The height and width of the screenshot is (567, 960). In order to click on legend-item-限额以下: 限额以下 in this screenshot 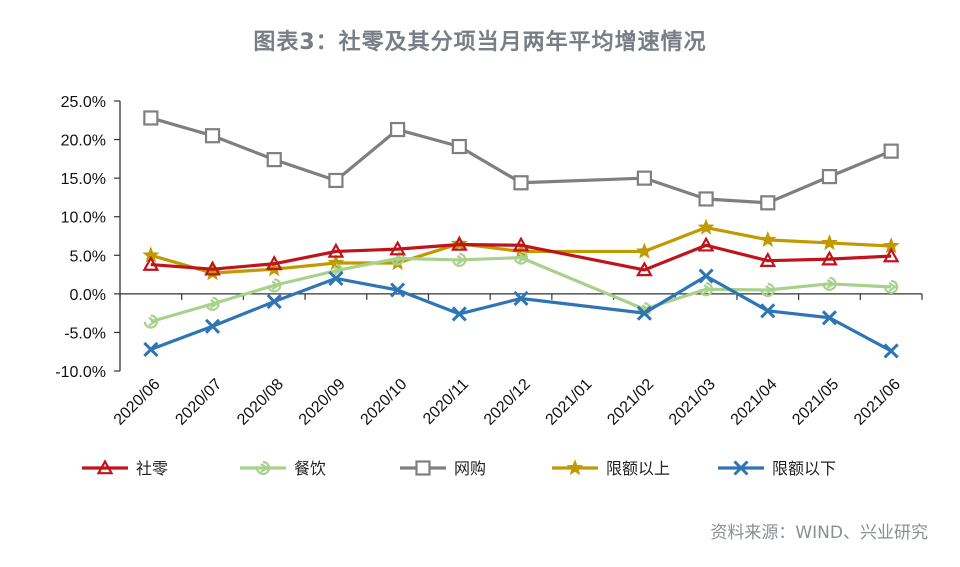, I will do `click(777, 468)`.